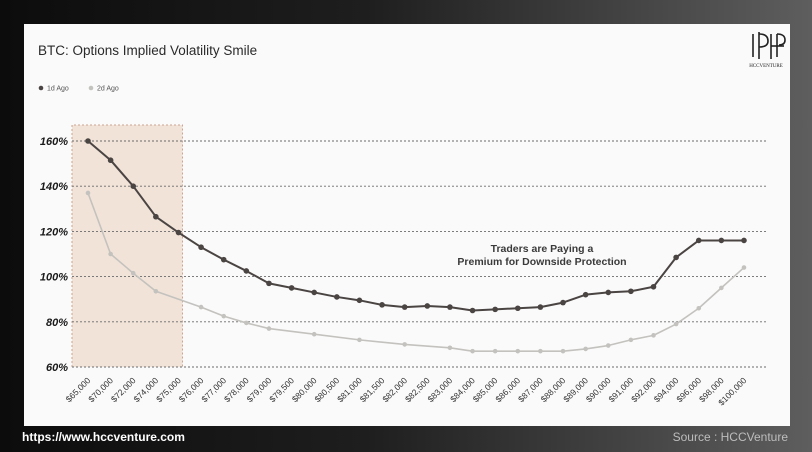  What do you see at coordinates (57, 368) in the screenshot?
I see `y-tick-label: 60%` at bounding box center [57, 368].